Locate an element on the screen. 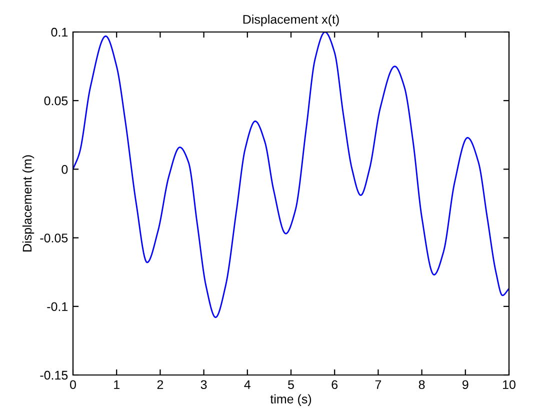 The image size is (560, 420). x-tick-label: 8 is located at coordinates (421, 385).